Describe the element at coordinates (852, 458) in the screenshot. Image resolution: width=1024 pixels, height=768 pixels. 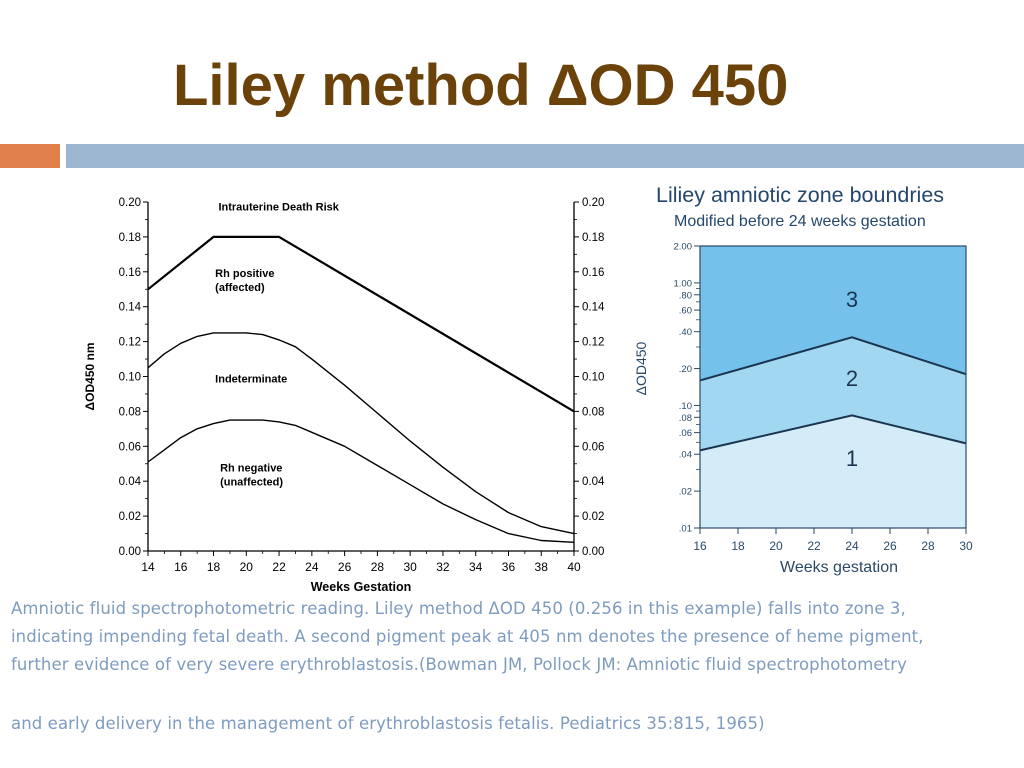
I see `zone-1-label: 1` at that location.